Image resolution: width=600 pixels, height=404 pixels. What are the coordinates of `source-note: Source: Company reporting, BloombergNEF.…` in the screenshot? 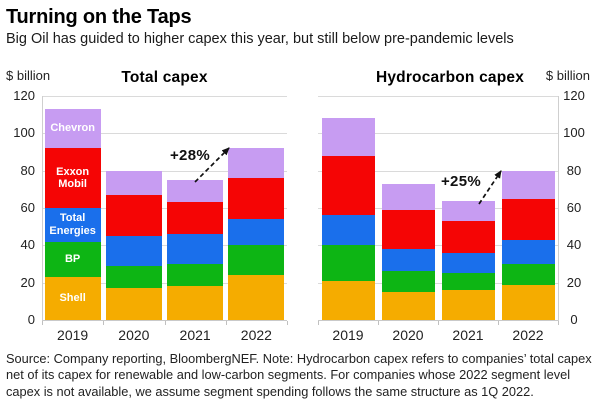 It's located at (299, 375).